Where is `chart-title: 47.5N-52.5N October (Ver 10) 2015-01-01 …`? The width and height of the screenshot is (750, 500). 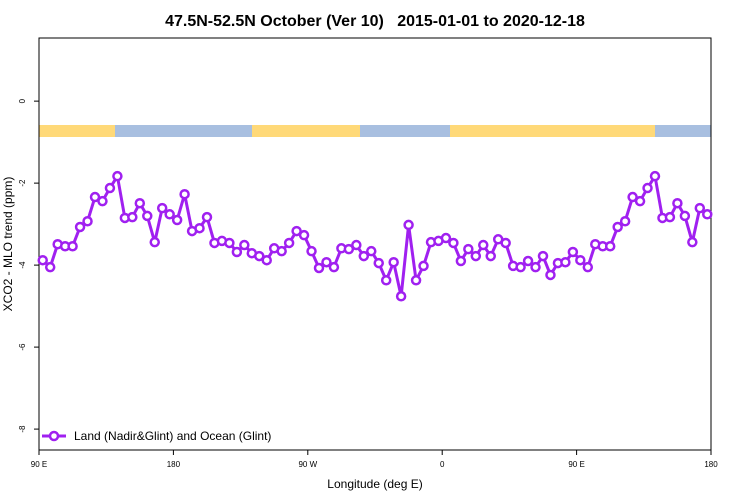
chart-title: 47.5N-52.5N October (Ver 10) 2015-01-01 … is located at coordinates (375, 21).